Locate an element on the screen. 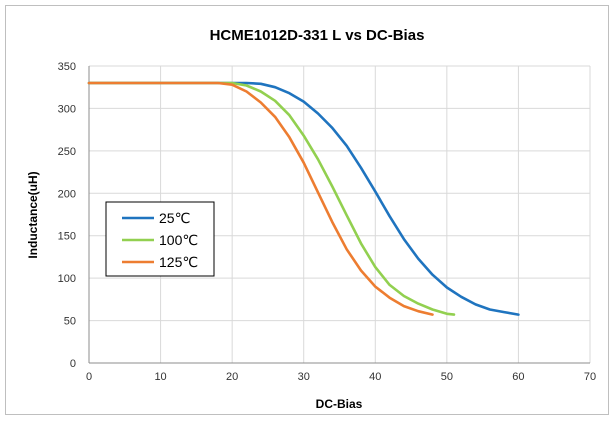 This screenshot has width=616, height=421. x-tick-label-2: 20 is located at coordinates (232, 377).